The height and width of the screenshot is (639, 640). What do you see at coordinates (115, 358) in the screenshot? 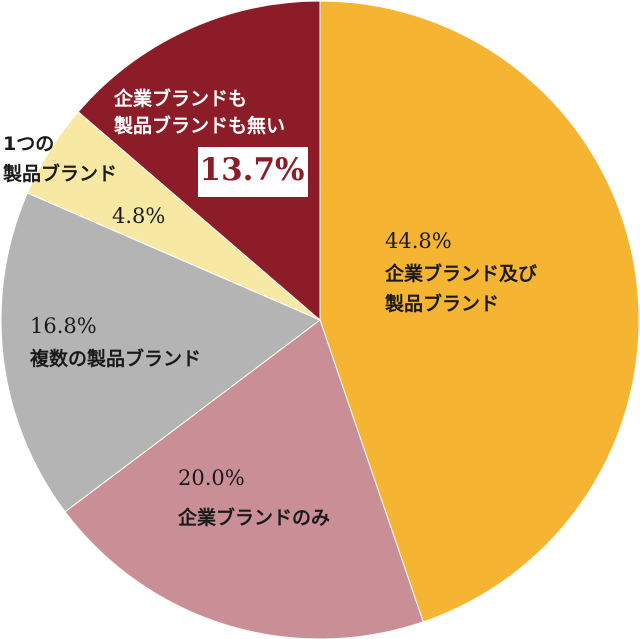
I see `slice-label-multiple-product: 複数の製品ブランド` at bounding box center [115, 358].